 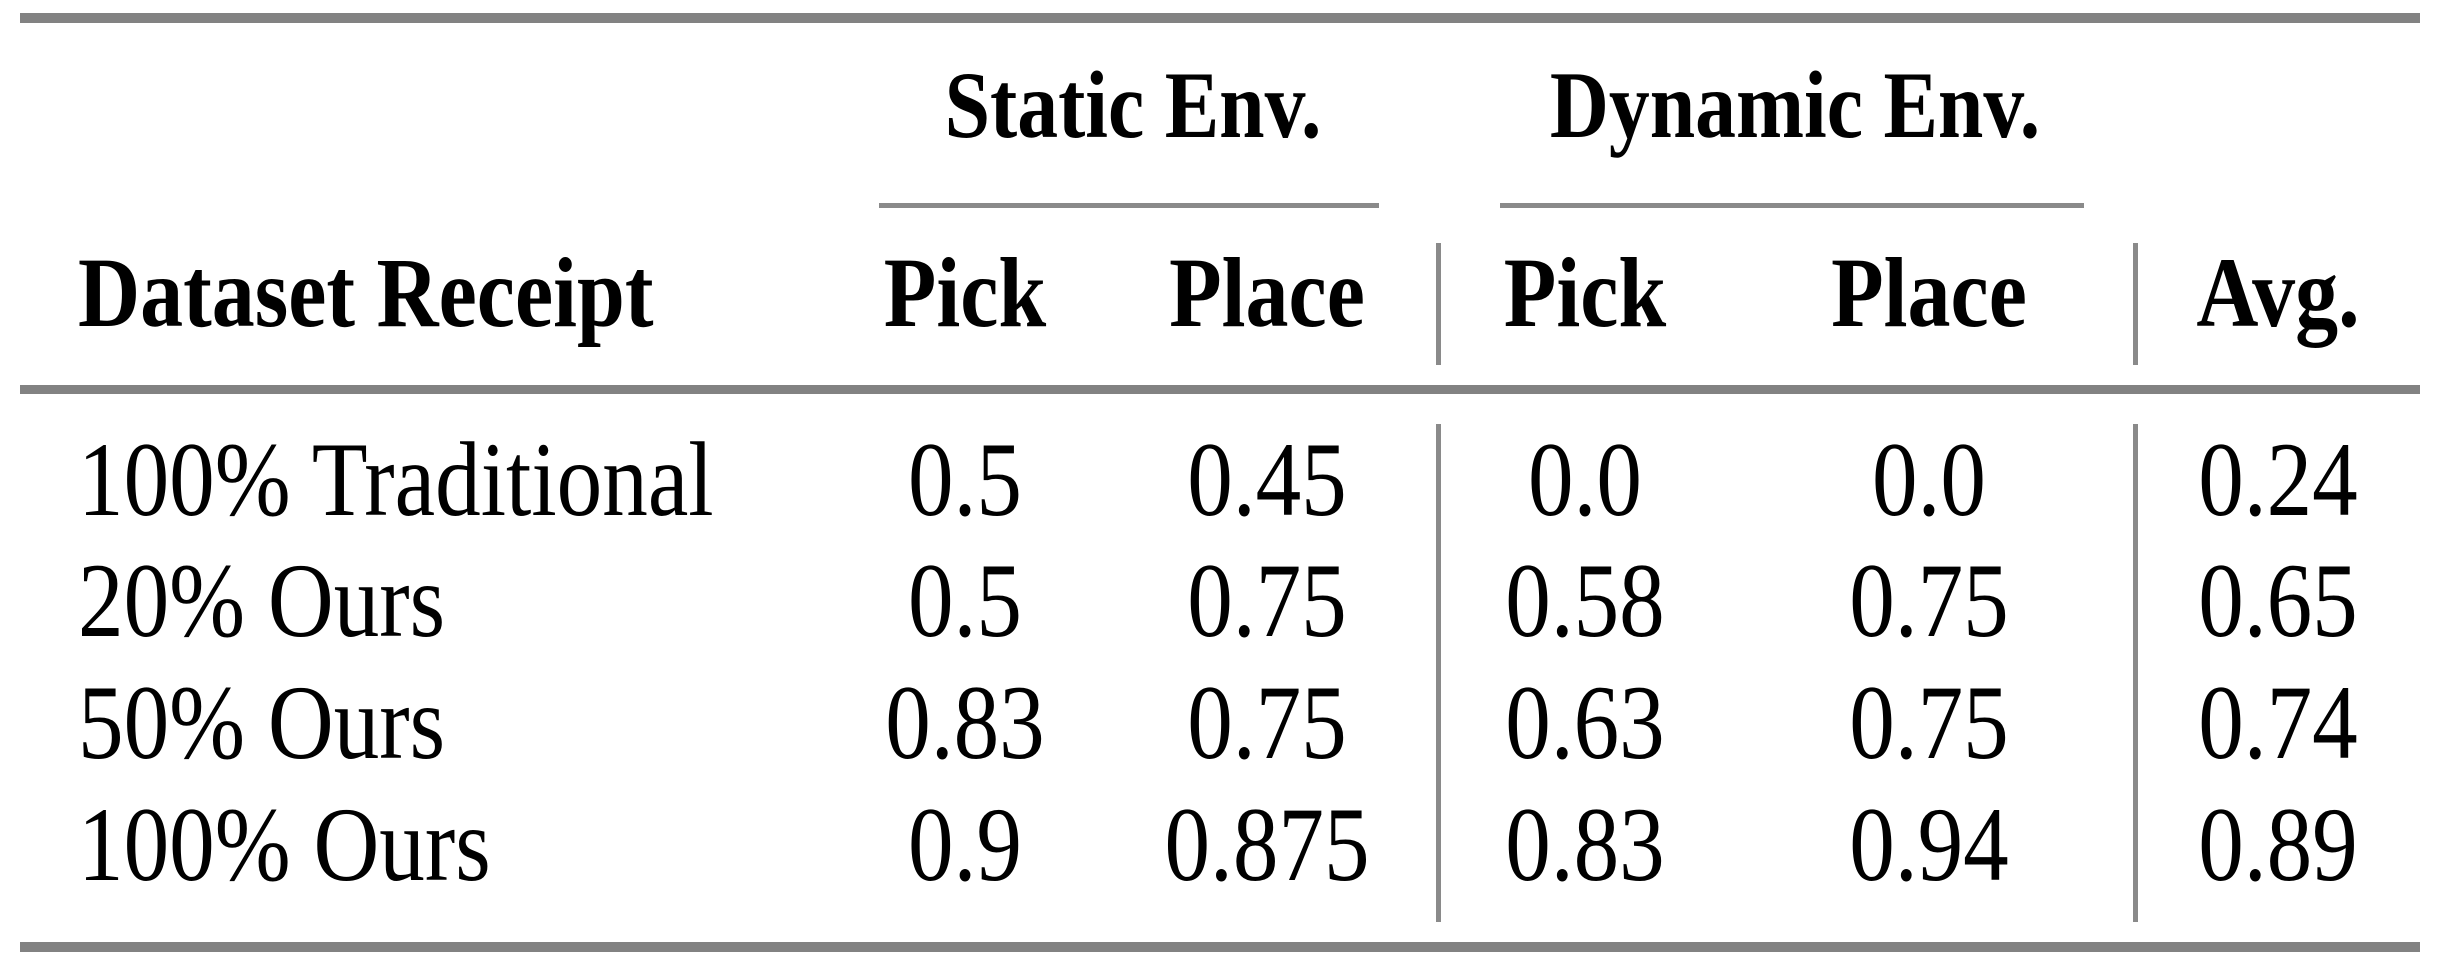 I want to click on column-header-dynamic-pick: Pick, so click(x=1585, y=292).